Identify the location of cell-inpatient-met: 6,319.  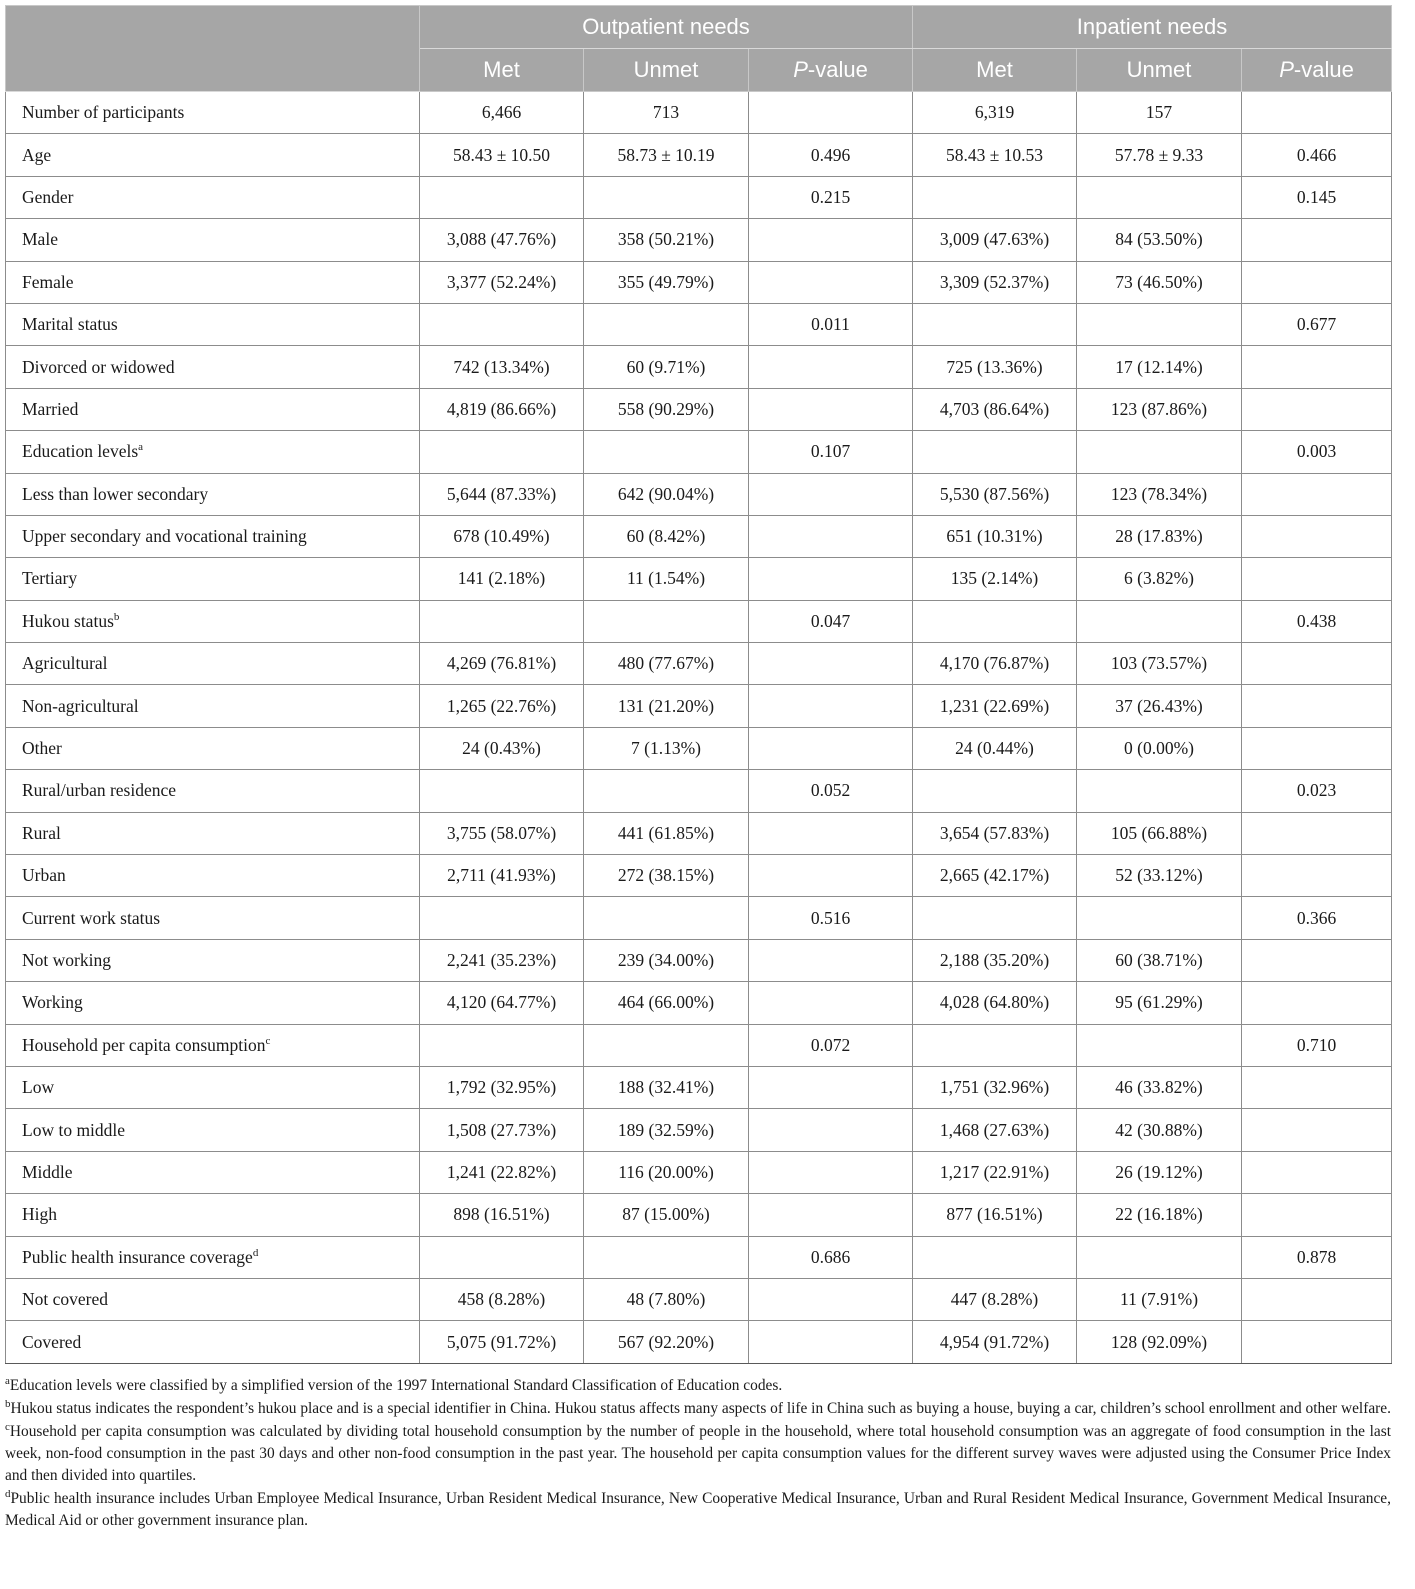
(995, 112).